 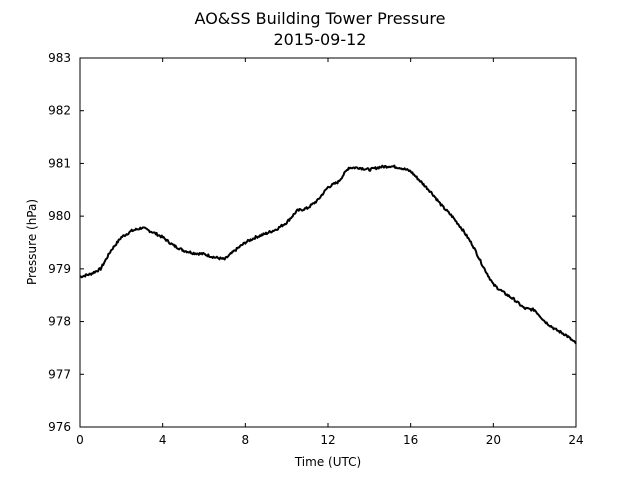 What do you see at coordinates (320, 18) in the screenshot?
I see `chart-title: AO&SS Building Tower Pressure` at bounding box center [320, 18].